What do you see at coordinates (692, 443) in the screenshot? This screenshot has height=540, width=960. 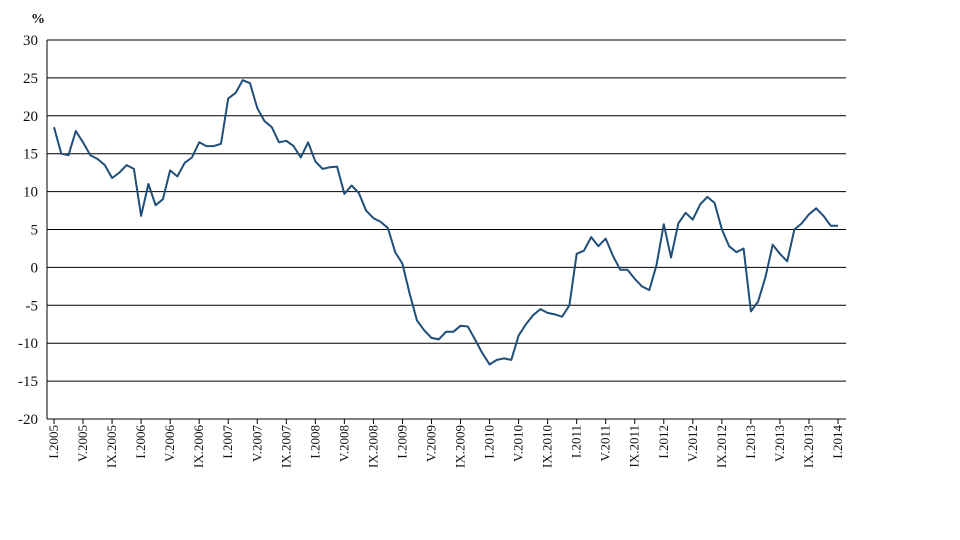 I see `x-tick-label: V.2012` at bounding box center [692, 443].